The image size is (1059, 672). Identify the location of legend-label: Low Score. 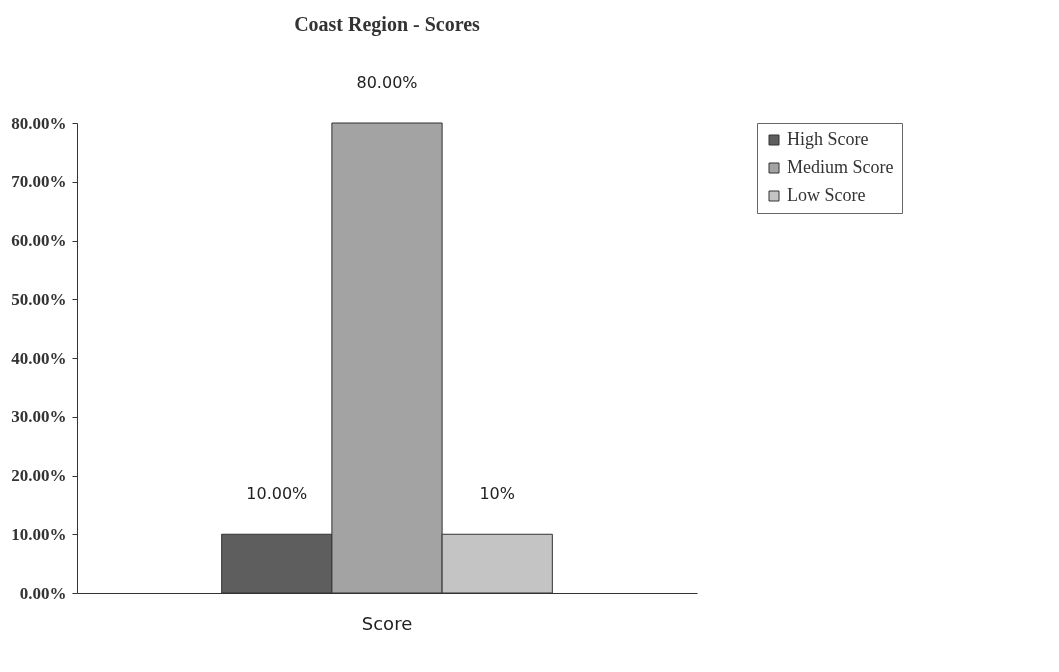
(826, 195).